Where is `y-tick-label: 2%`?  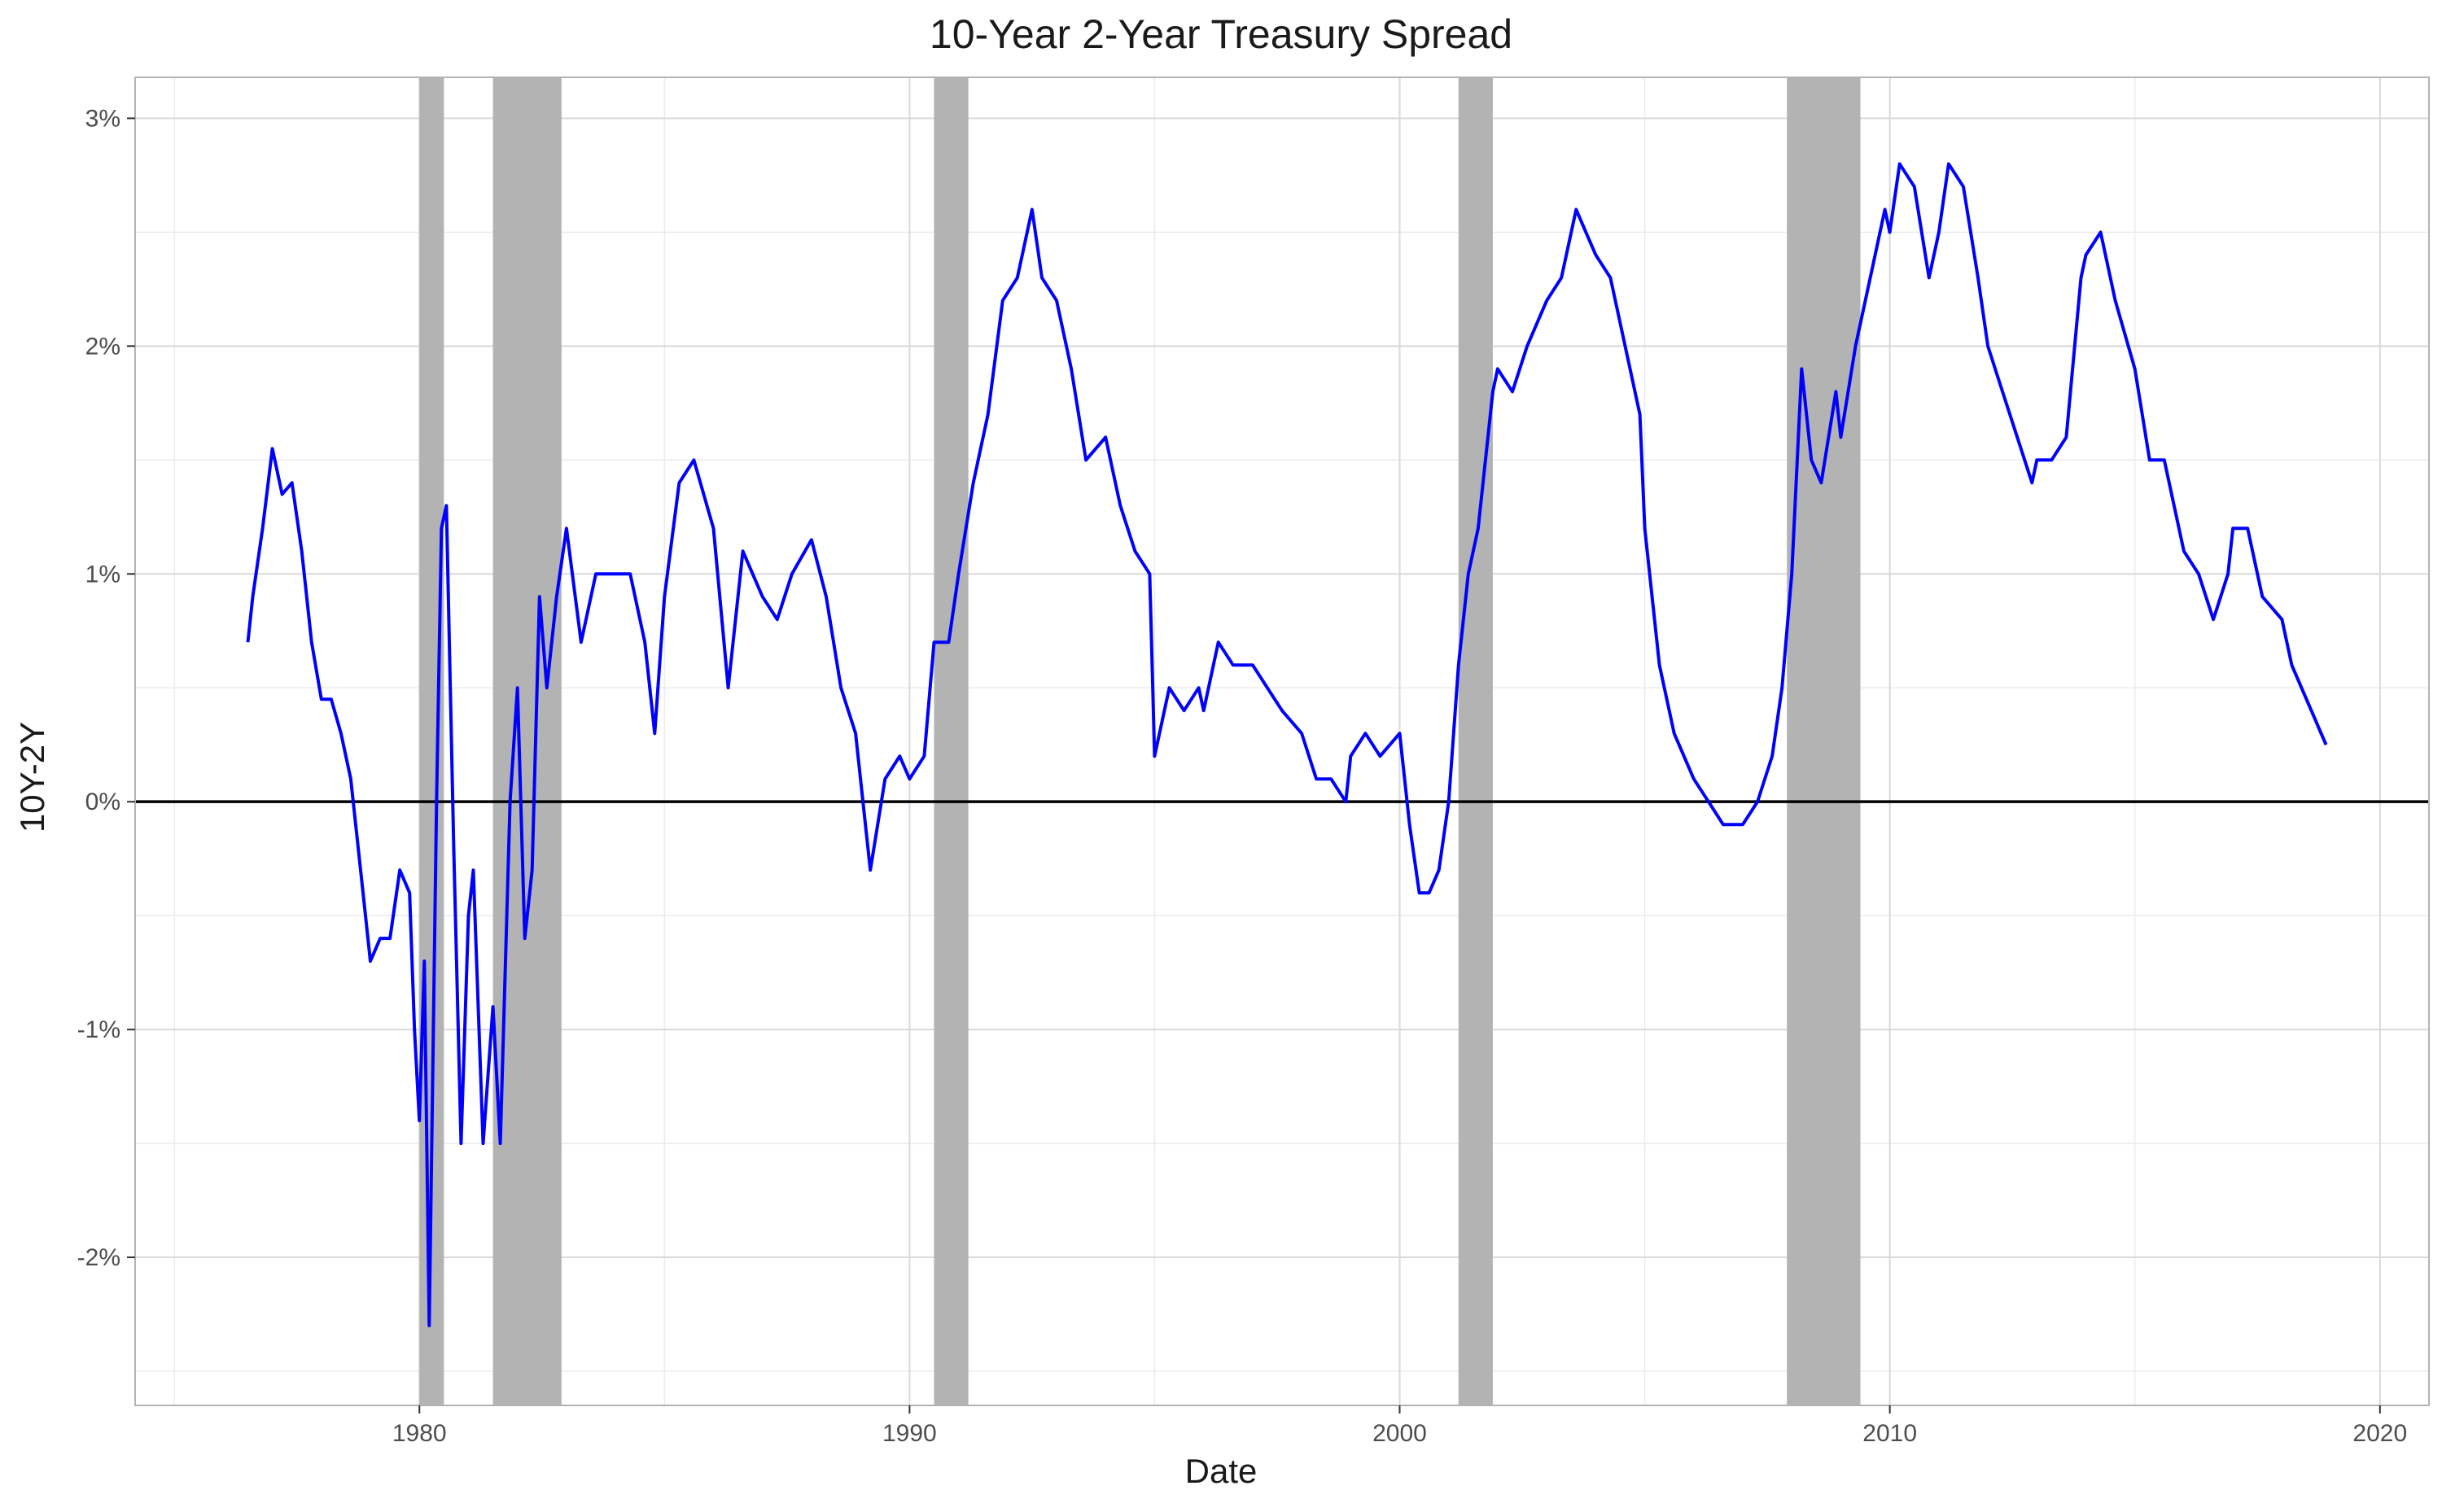
y-tick-label: 2% is located at coordinates (102, 346).